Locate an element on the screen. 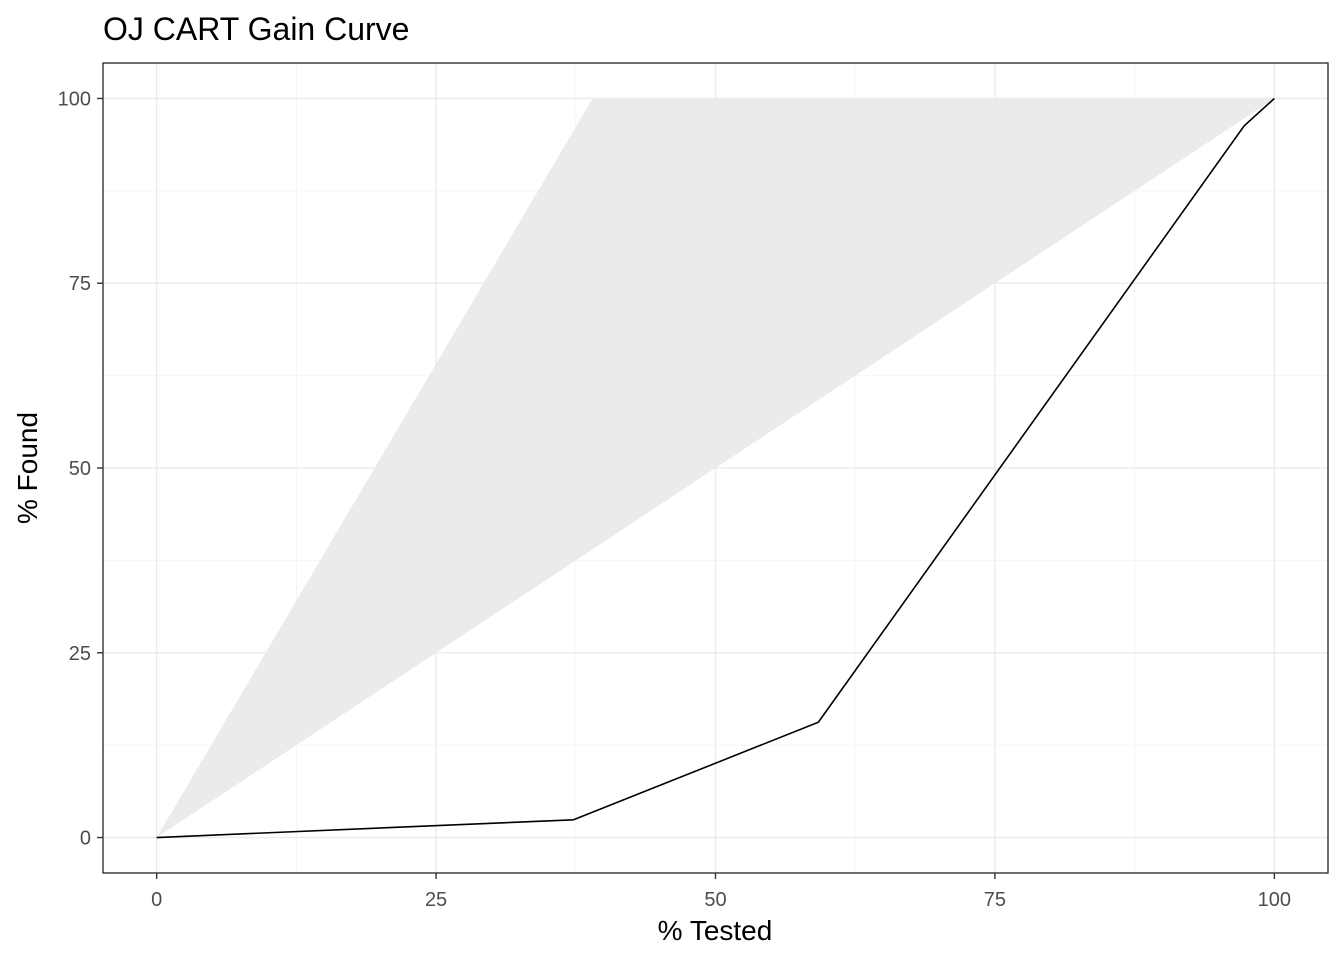  x-axis-title: % Tested is located at coordinates (715, 930).